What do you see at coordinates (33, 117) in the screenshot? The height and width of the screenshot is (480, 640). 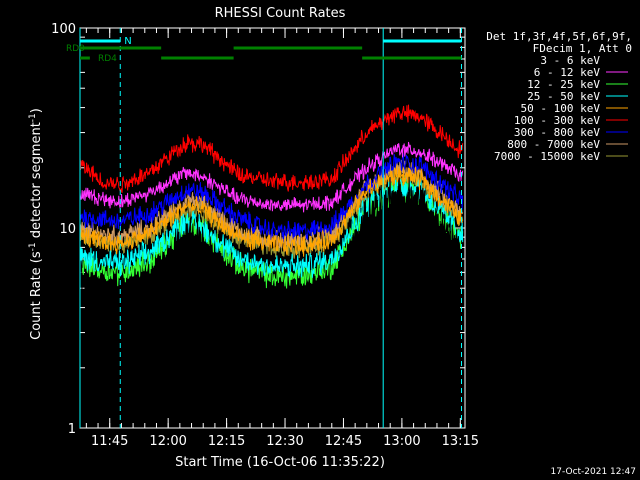 I see `y-axis-label-superscript-2: -1` at bounding box center [33, 117].